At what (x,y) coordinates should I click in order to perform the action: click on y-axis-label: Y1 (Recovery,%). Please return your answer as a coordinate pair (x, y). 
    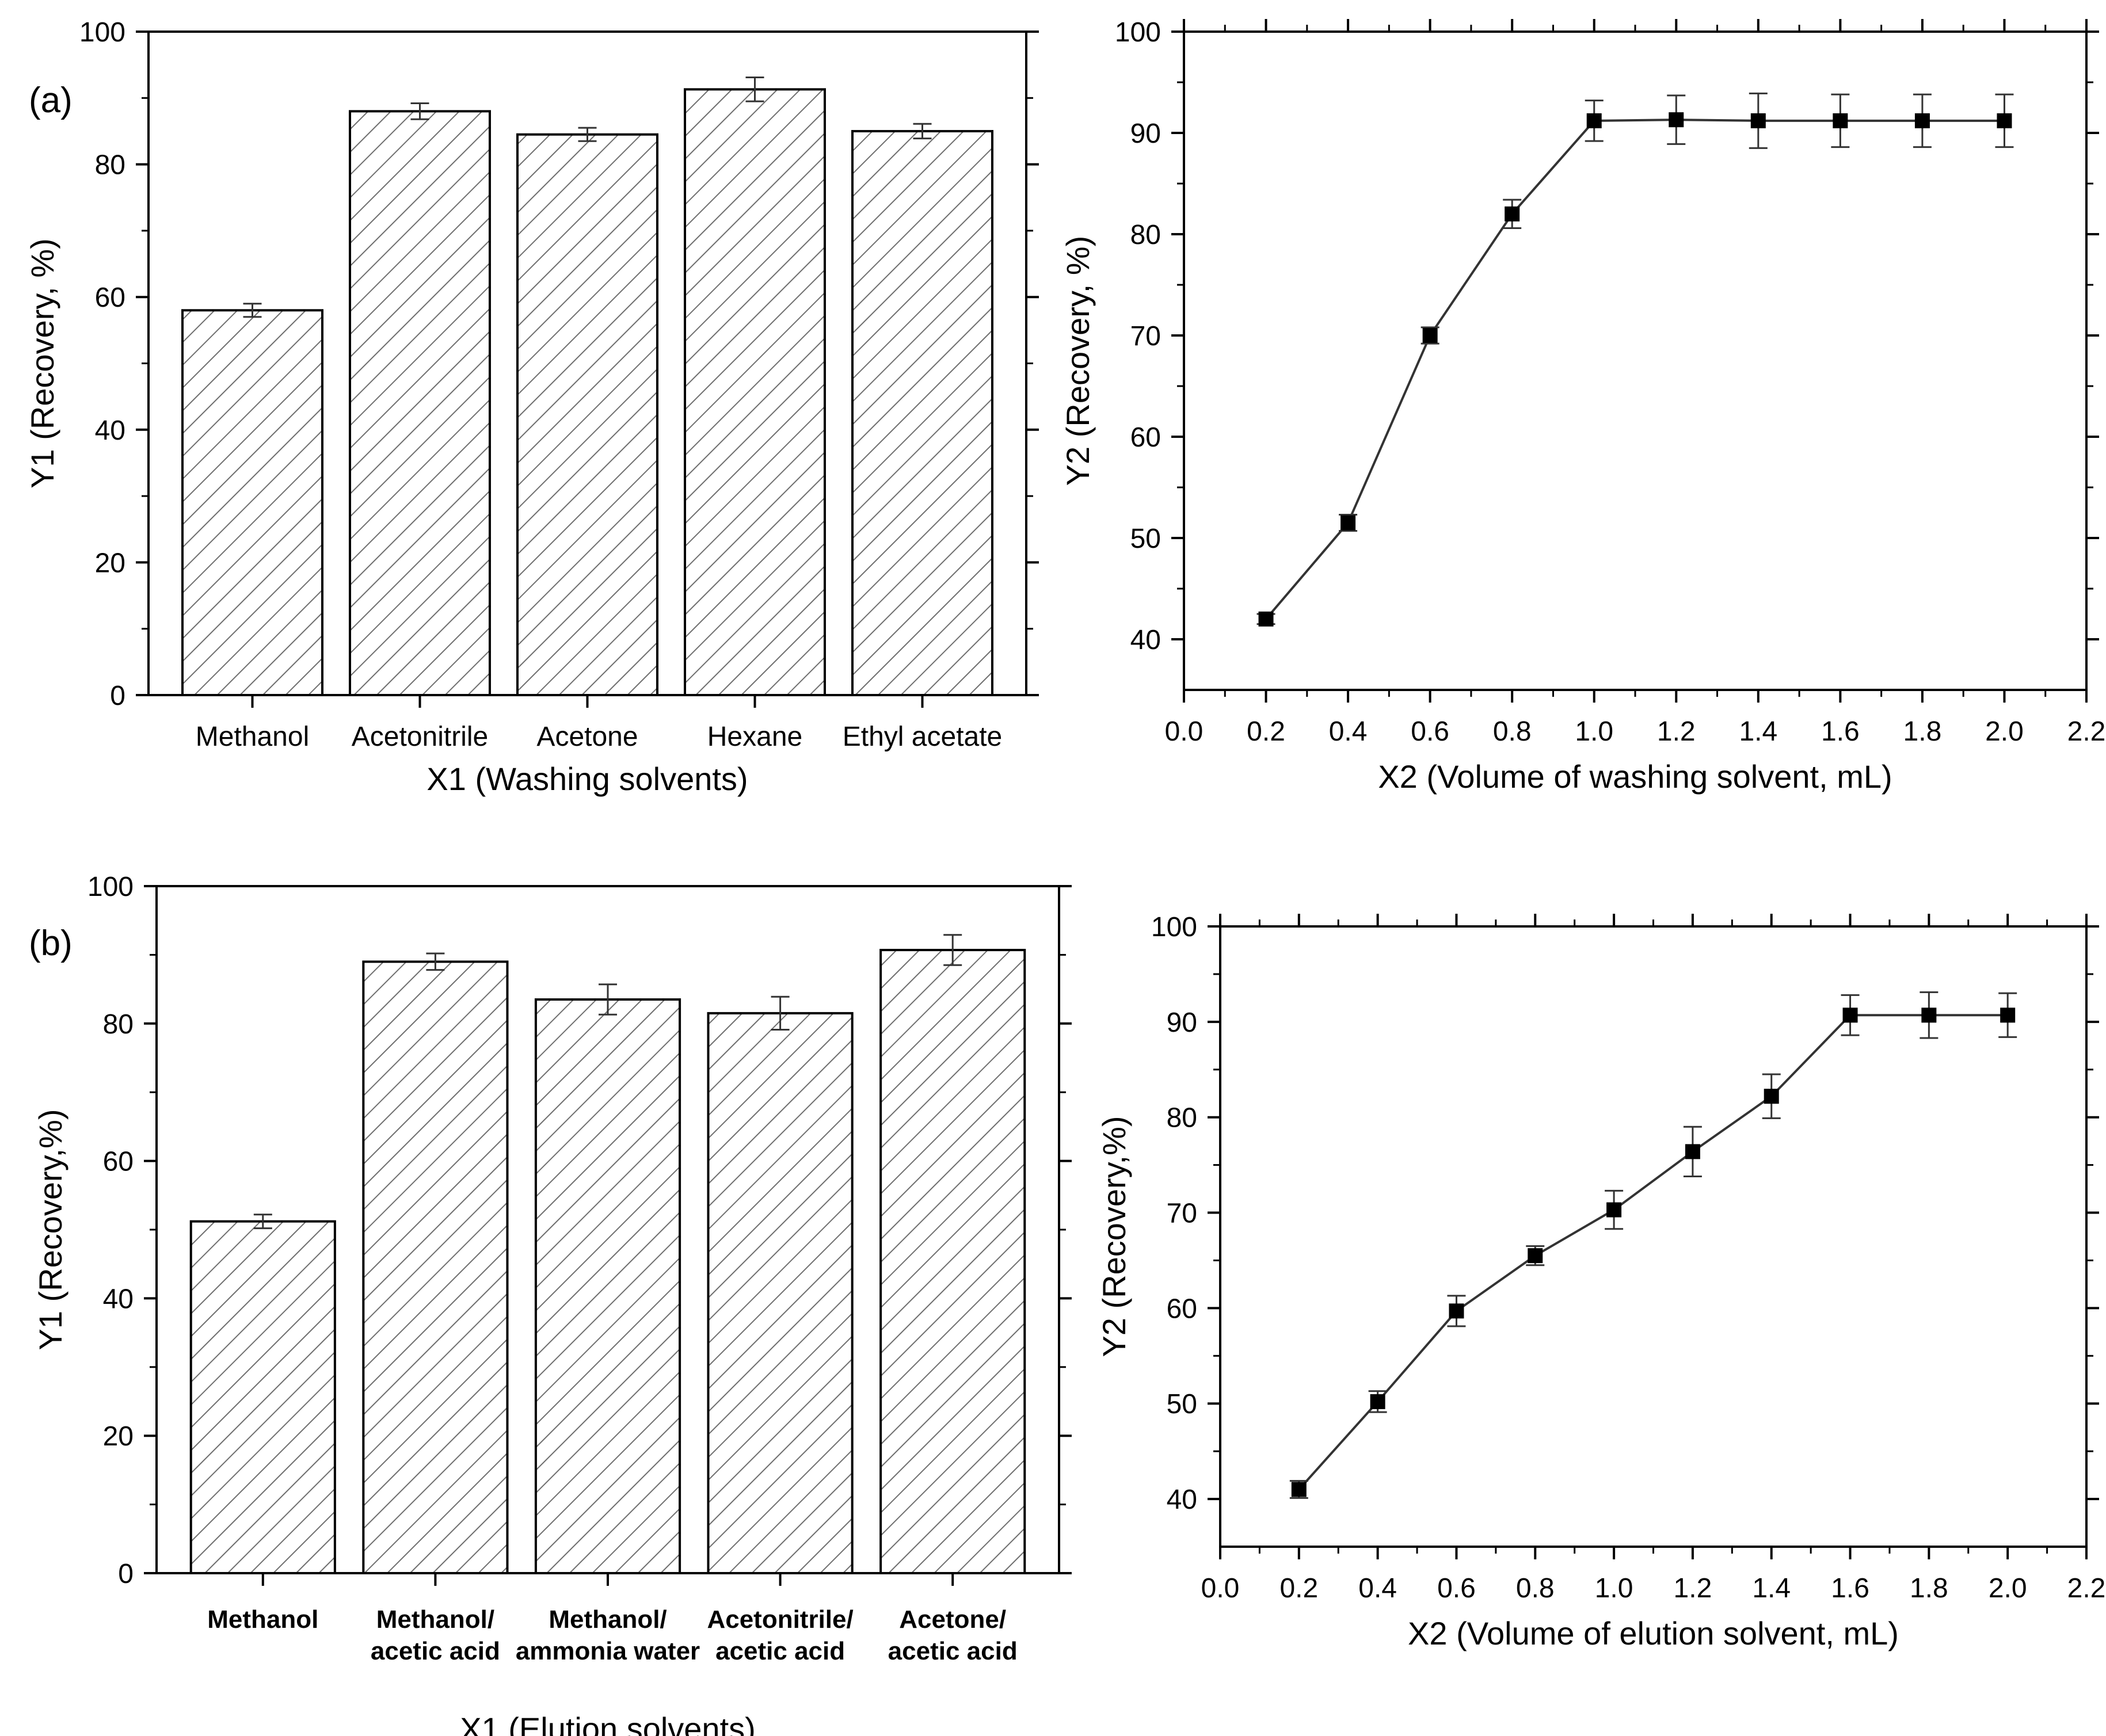
    Looking at the image, I should click on (50, 1229).